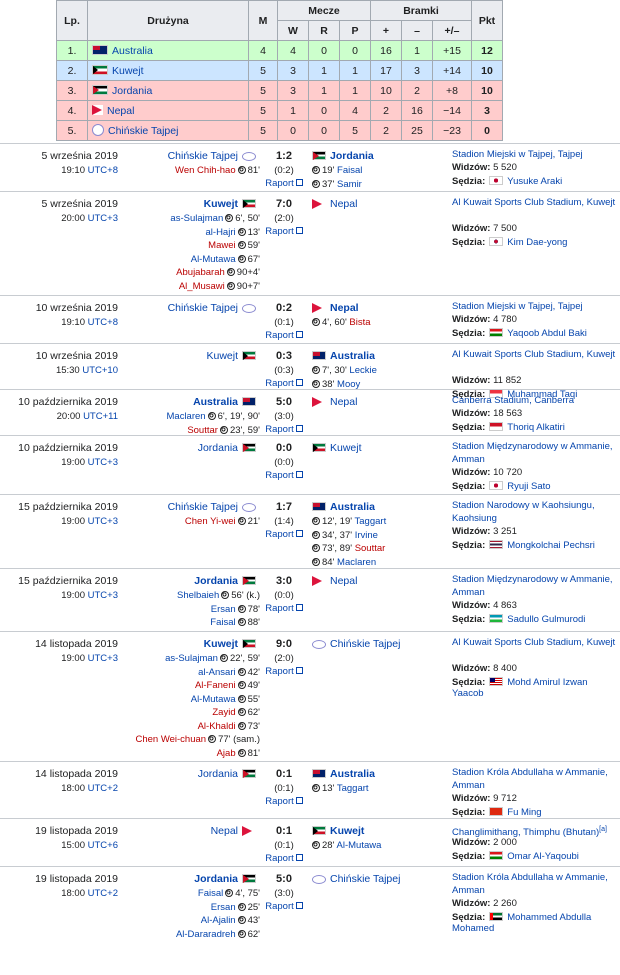 The height and width of the screenshot is (975, 620). I want to click on referee-link: Muhammad Taqi, so click(542, 394).